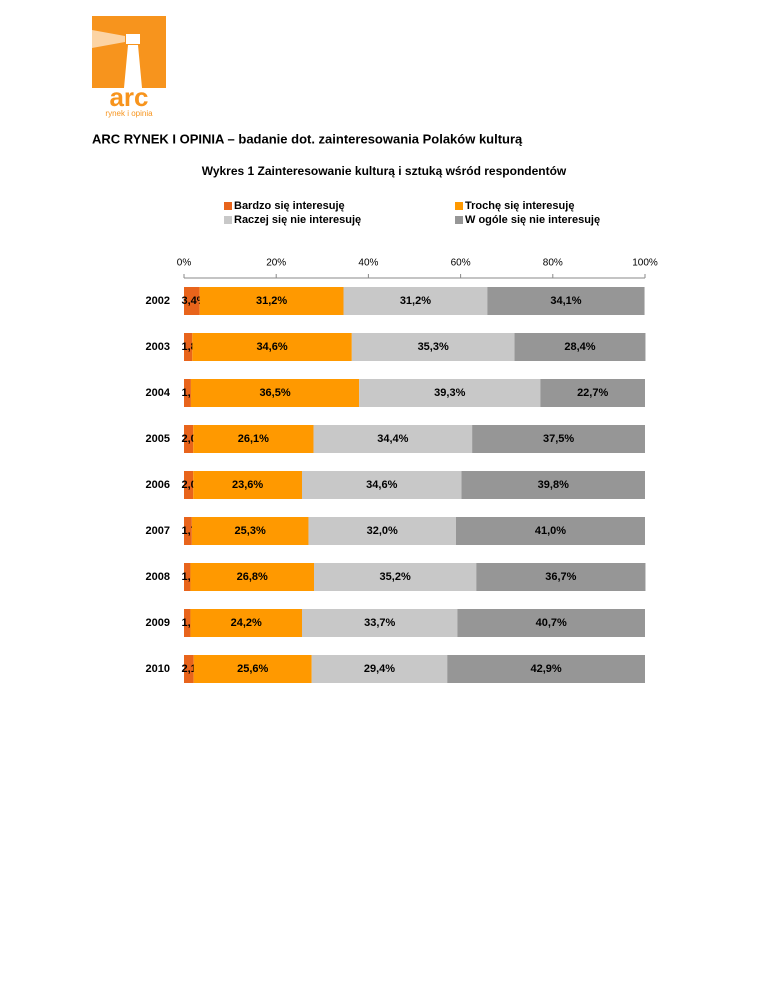 The width and height of the screenshot is (768, 999). What do you see at coordinates (276, 263) in the screenshot?
I see `x-tick-label: 20%` at bounding box center [276, 263].